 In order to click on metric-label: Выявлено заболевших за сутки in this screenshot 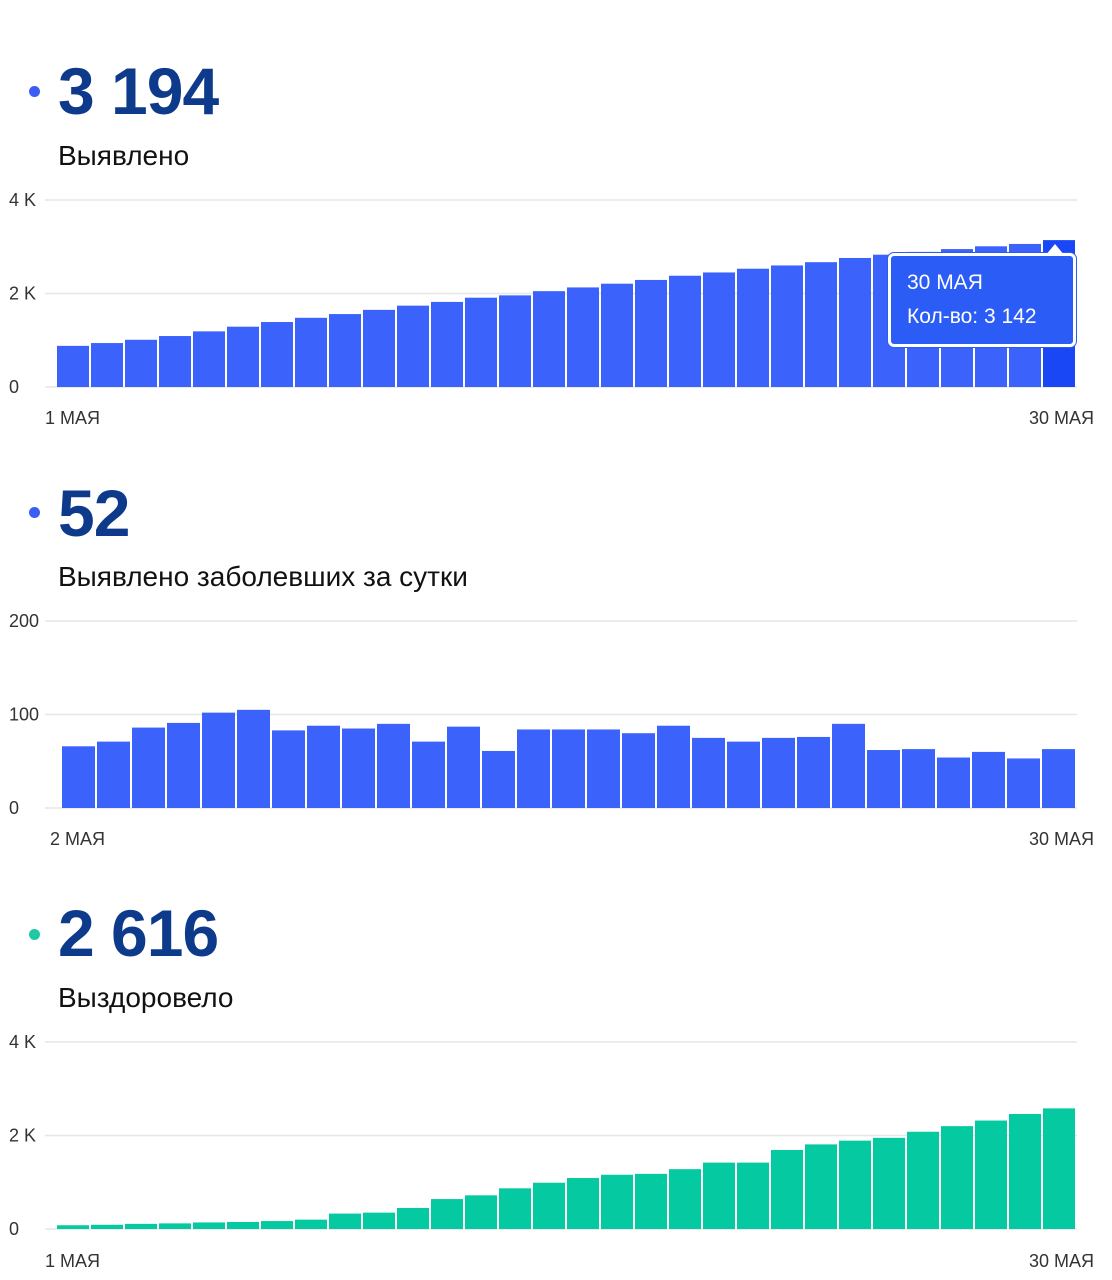, I will do `click(263, 576)`.